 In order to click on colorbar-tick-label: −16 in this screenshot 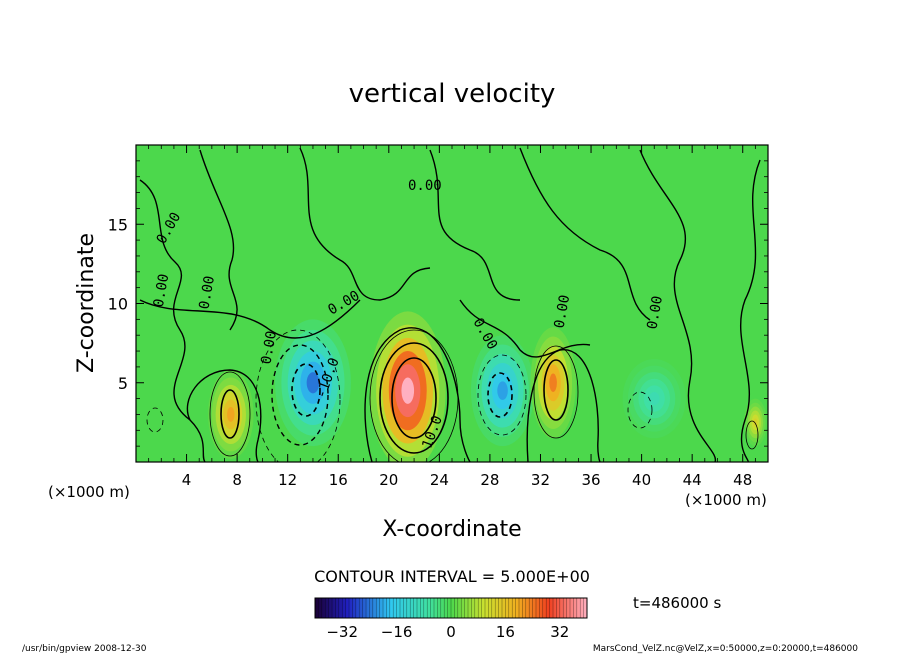, I will do `click(397, 632)`.